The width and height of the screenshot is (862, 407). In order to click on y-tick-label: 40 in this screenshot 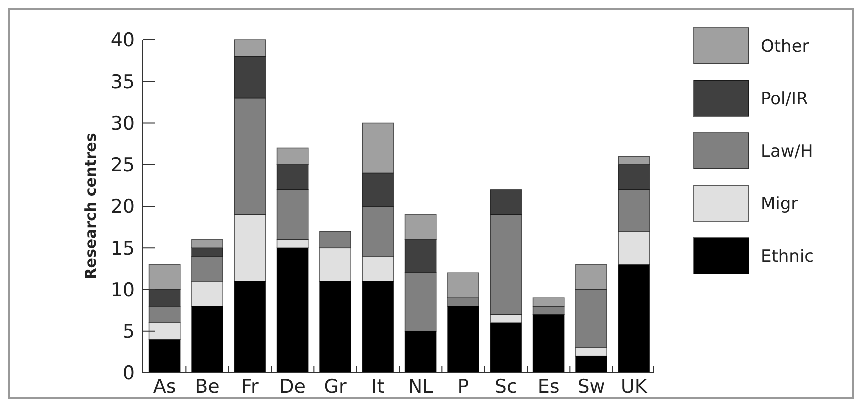, I will do `click(122, 41)`.